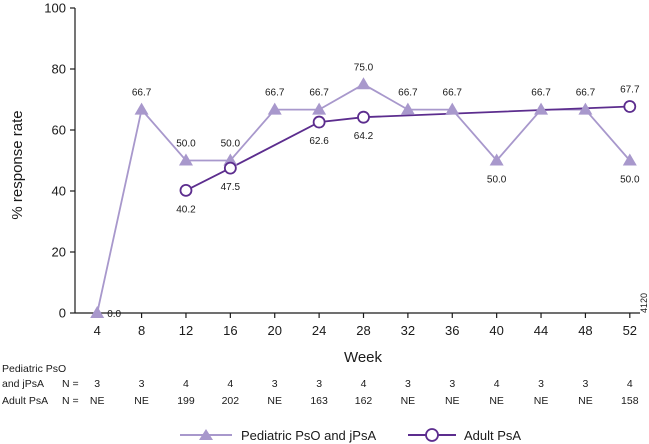 This screenshot has height=444, width=649. What do you see at coordinates (186, 401) in the screenshot?
I see `n-adult-value: 199` at bounding box center [186, 401].